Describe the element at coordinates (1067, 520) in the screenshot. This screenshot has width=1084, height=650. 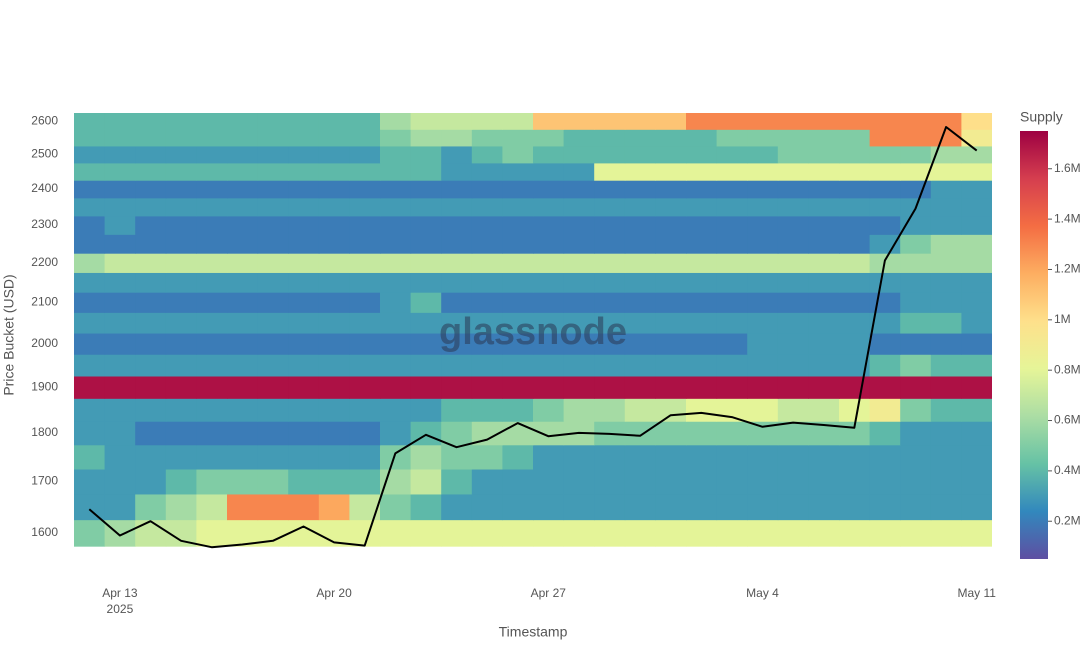
I see `colorbar-tick-label: 0.2M` at that location.